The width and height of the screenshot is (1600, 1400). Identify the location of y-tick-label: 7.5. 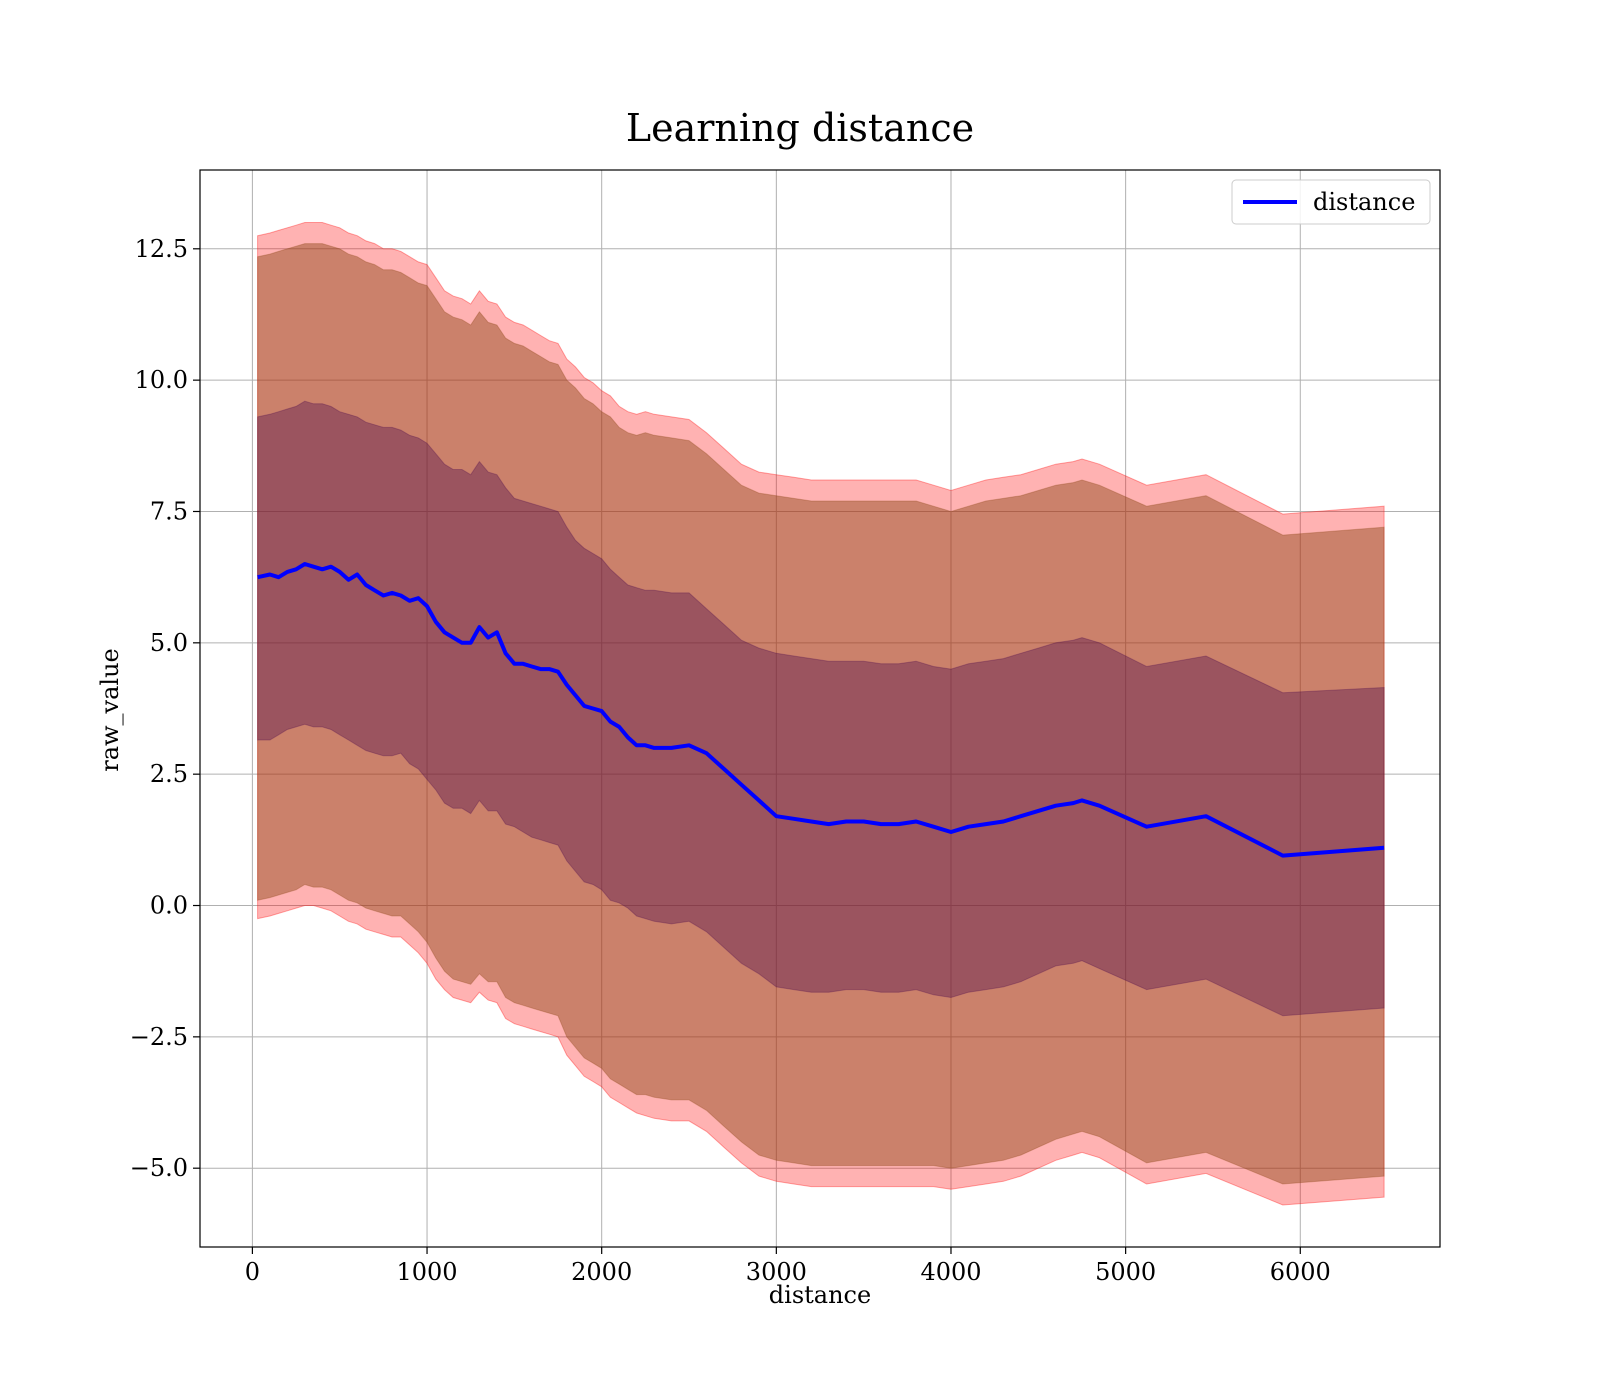
(169, 511).